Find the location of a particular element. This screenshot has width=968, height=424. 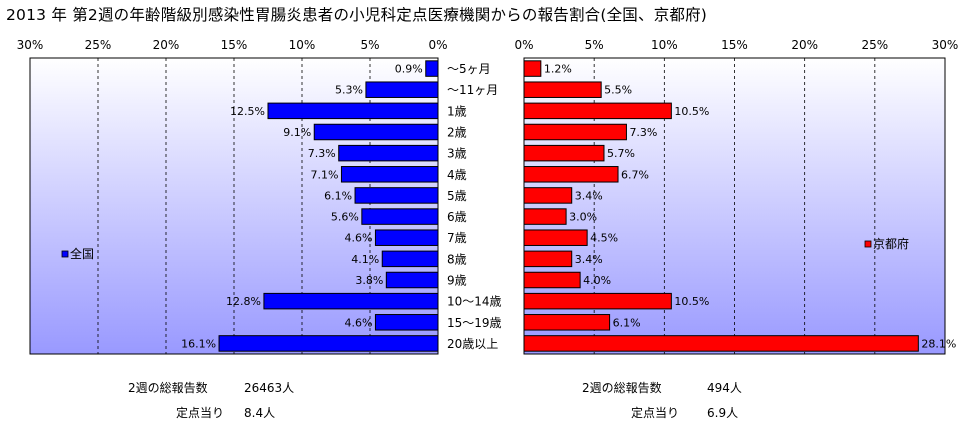

left-tick-label: 5% is located at coordinates (369, 45).